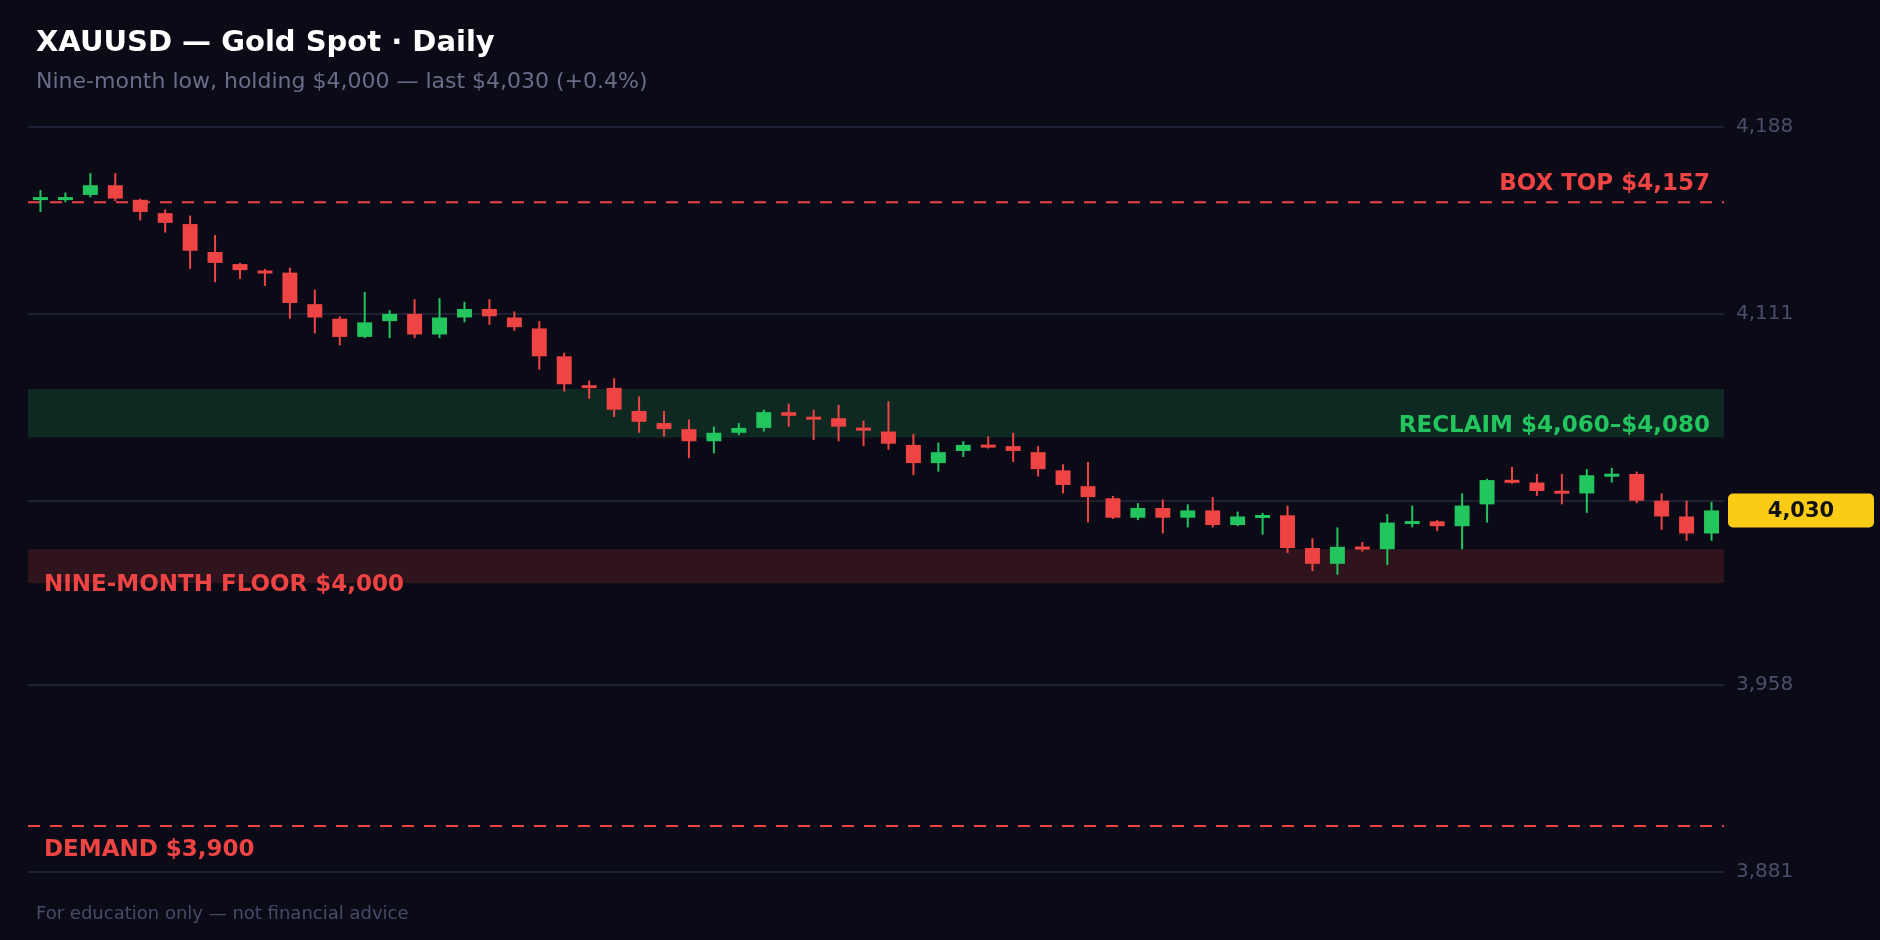 The width and height of the screenshot is (1880, 940). I want to click on y-tick-label: 3,958, so click(1765, 683).